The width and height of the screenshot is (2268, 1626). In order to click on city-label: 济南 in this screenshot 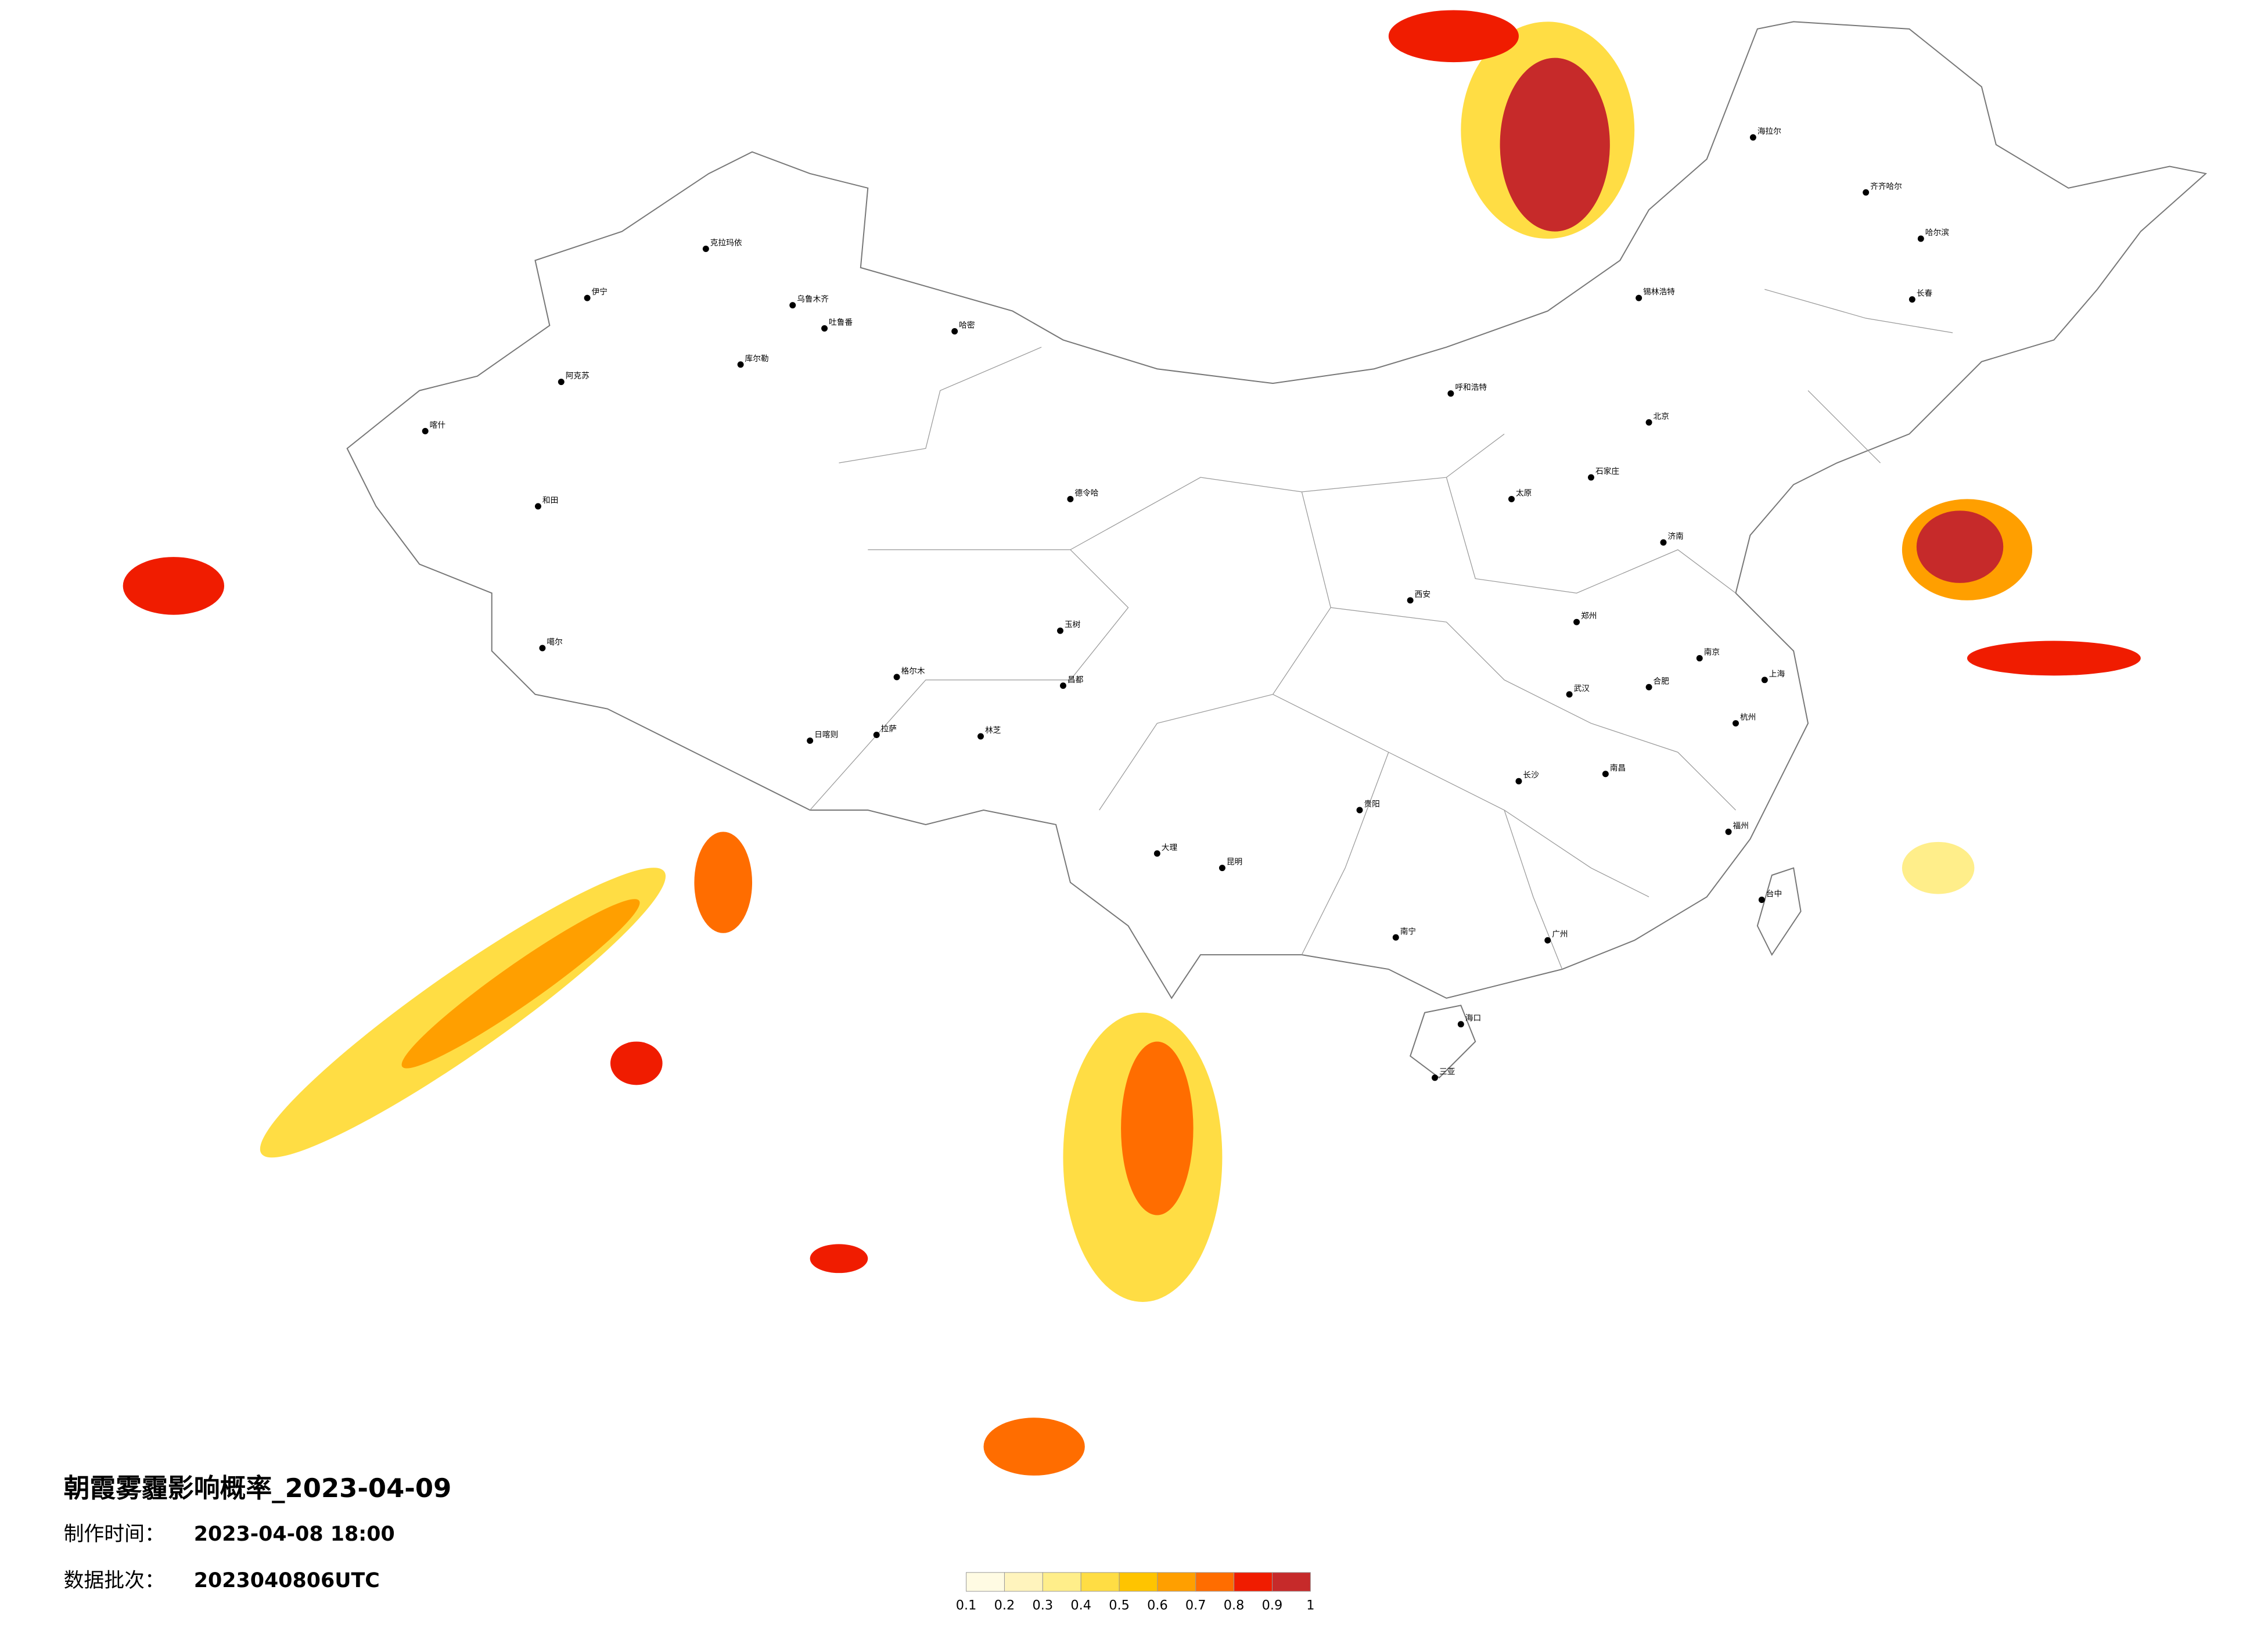, I will do `click(1675, 536)`.